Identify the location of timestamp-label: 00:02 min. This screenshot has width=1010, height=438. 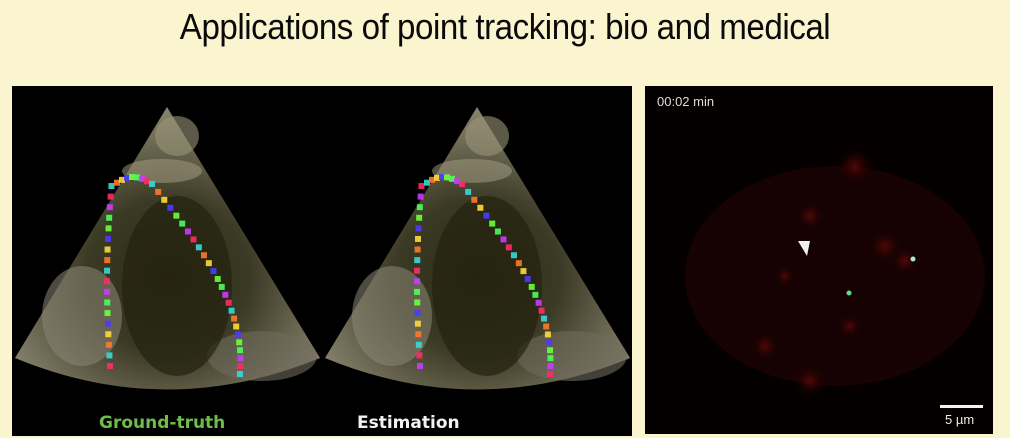
(686, 101).